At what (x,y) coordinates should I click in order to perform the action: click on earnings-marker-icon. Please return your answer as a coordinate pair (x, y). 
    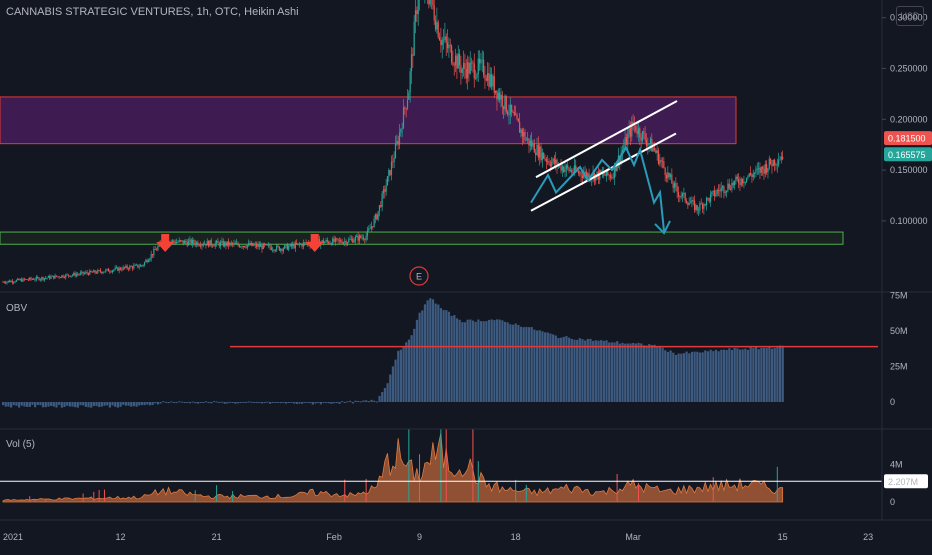
    Looking at the image, I should click on (419, 276).